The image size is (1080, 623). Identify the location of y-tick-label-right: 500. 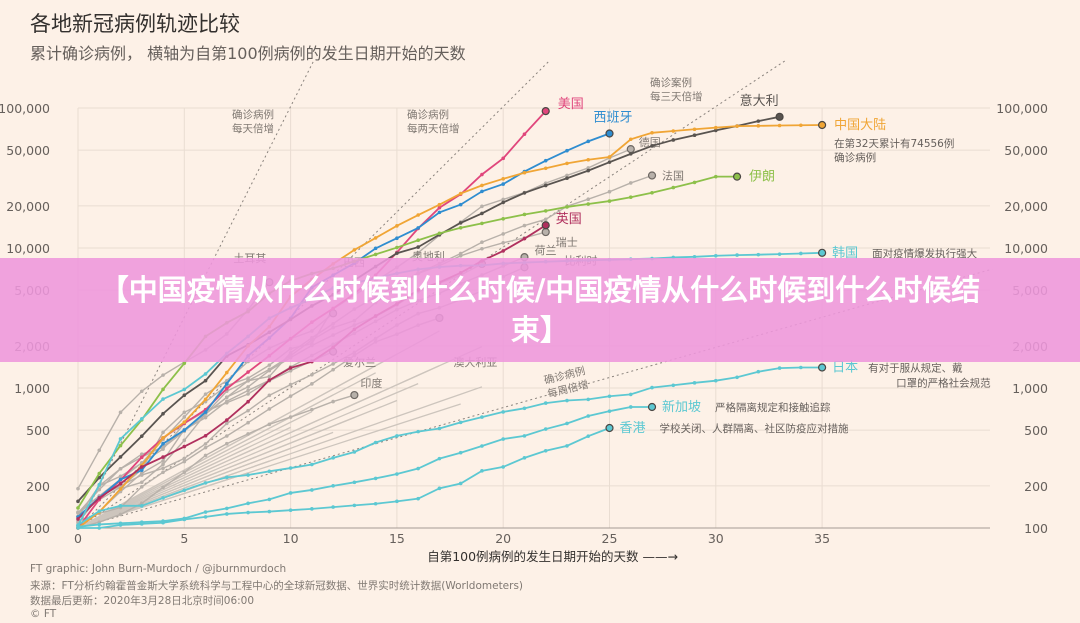
(1036, 430).